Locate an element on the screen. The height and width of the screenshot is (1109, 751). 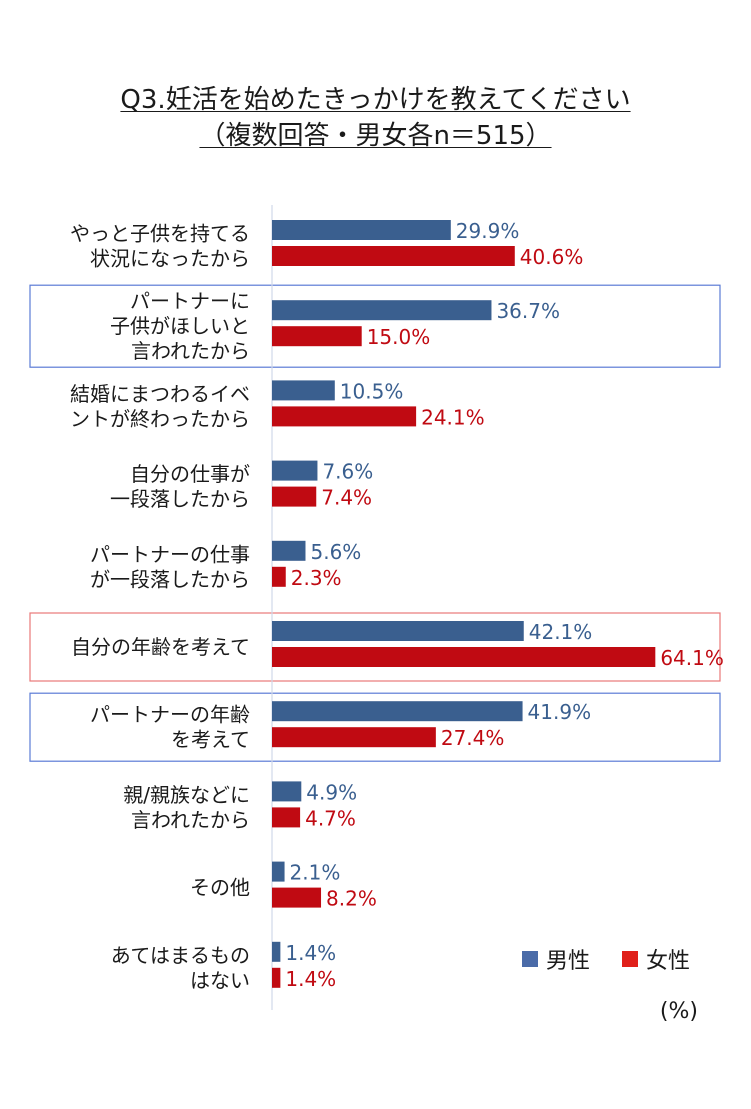
category-label-9-1: はない is located at coordinates (220, 980).